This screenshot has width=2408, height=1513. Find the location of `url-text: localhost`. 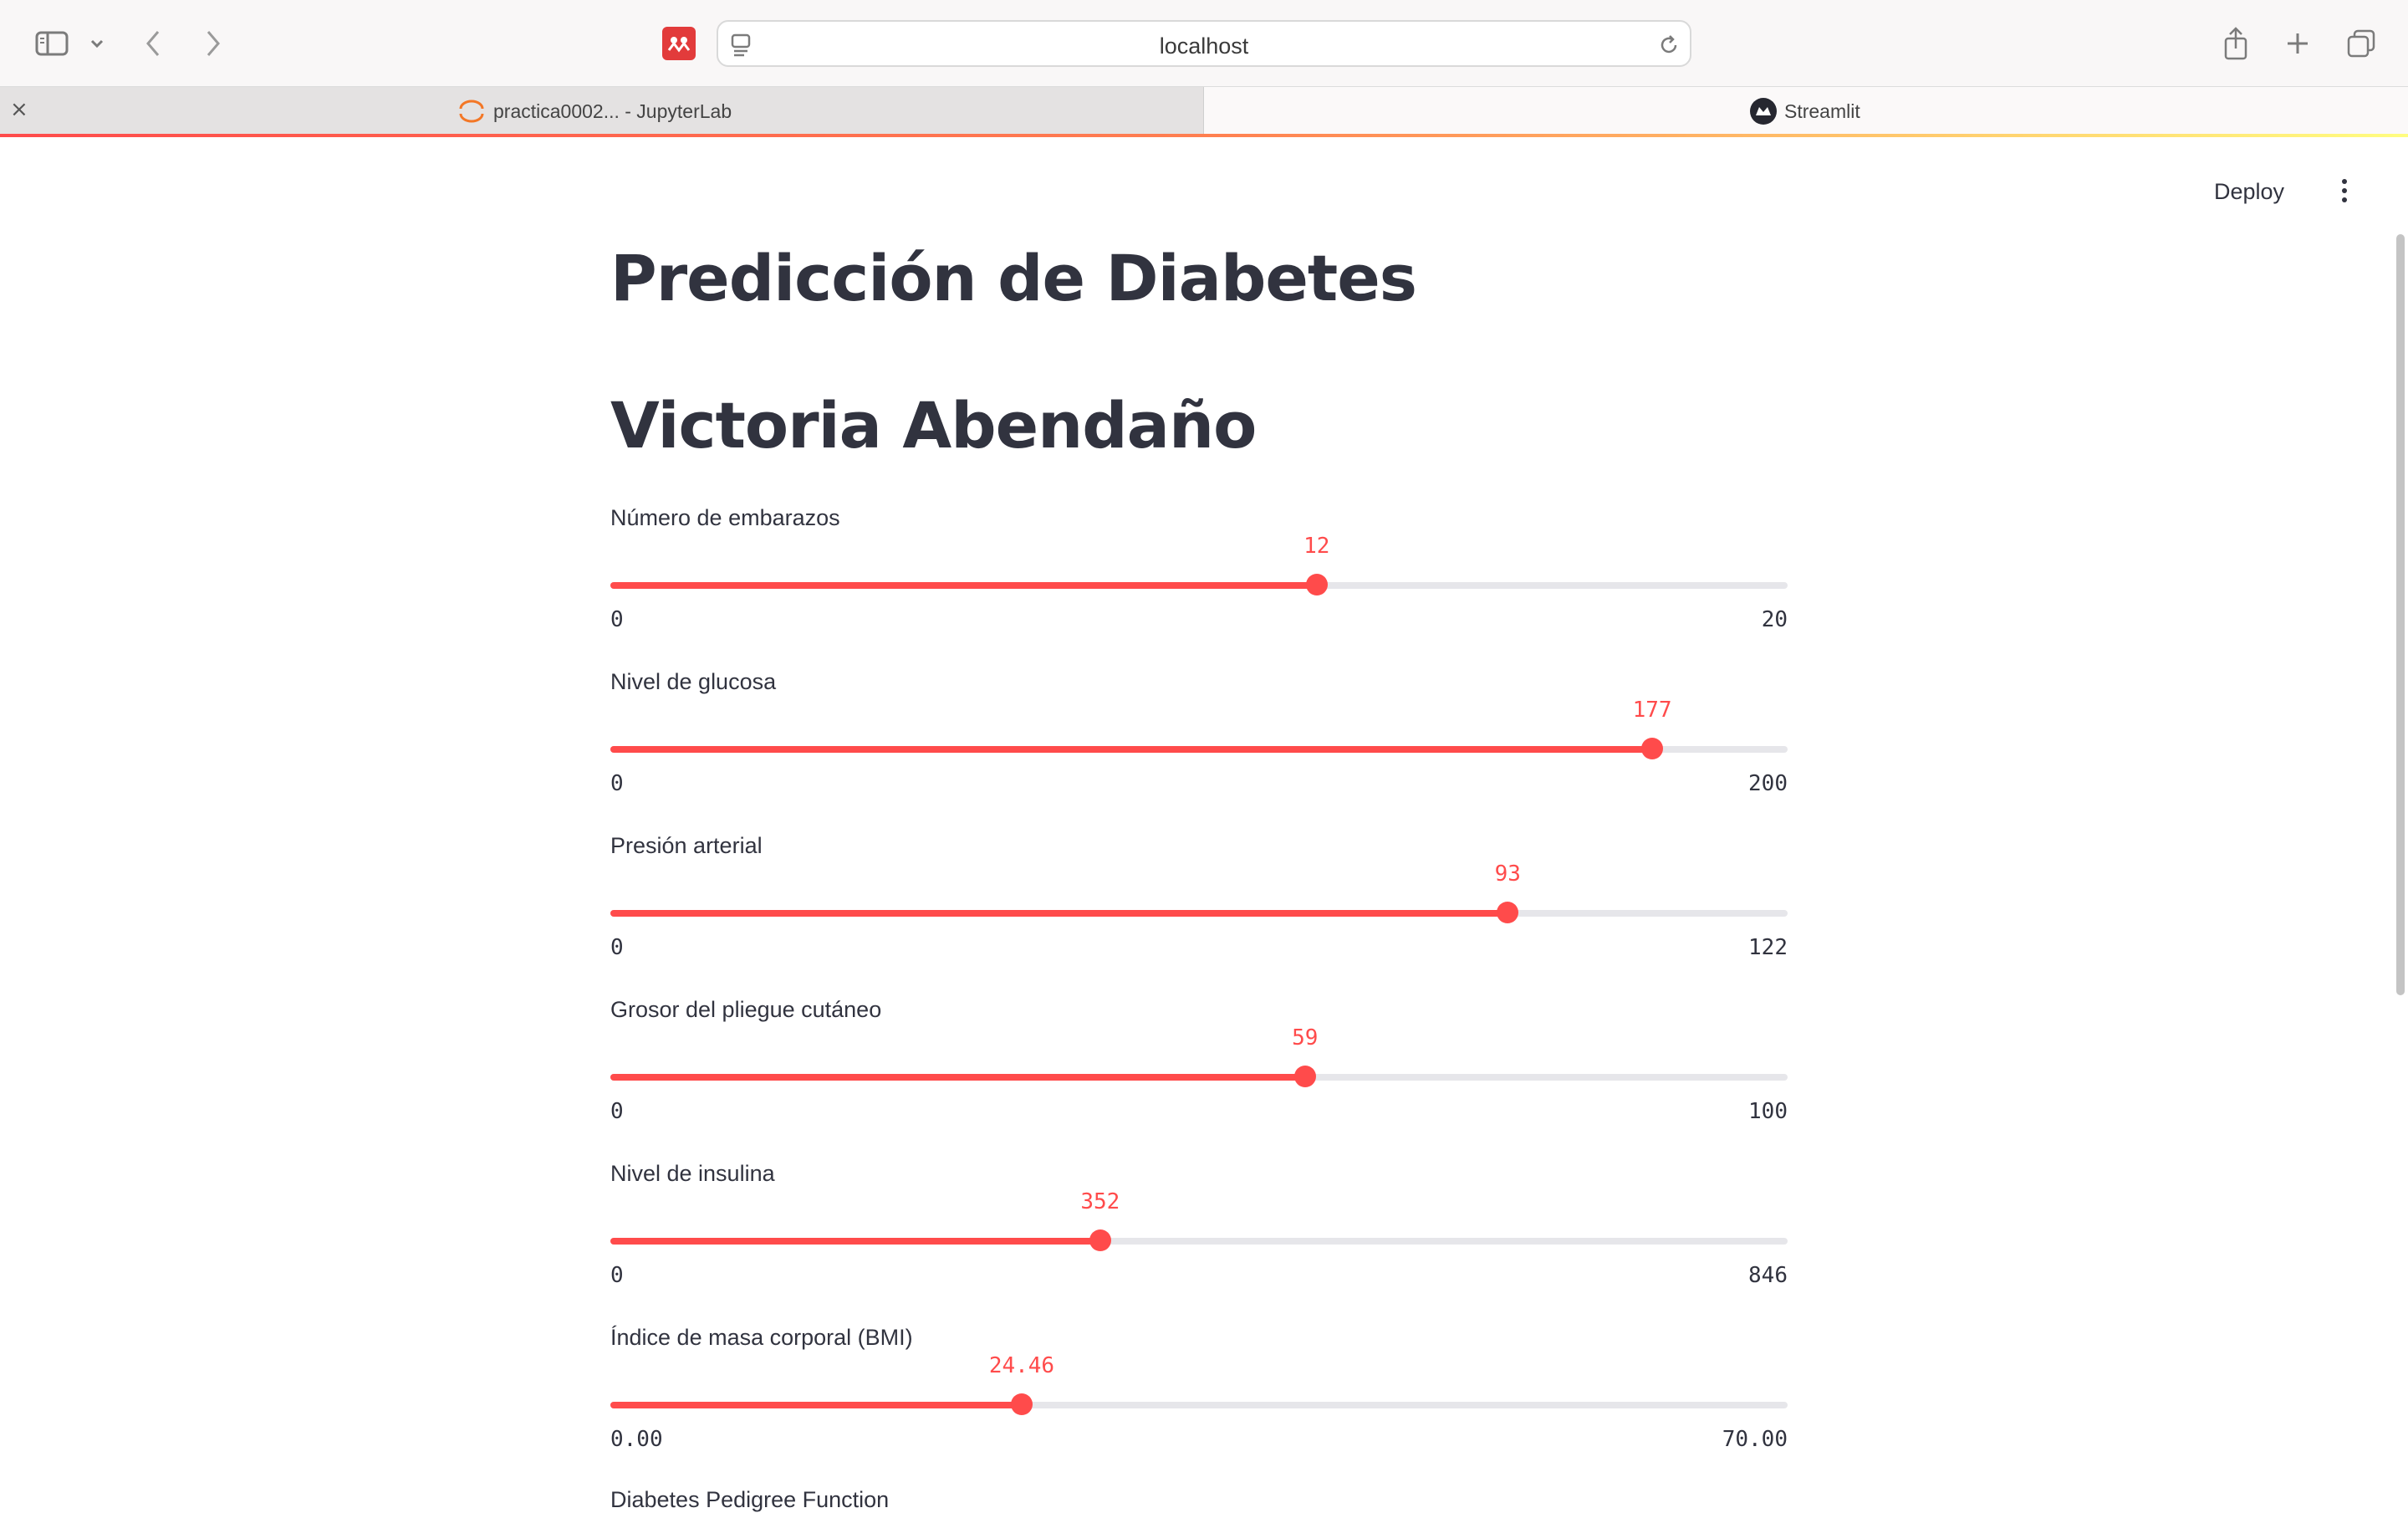

url-text: localhost is located at coordinates (1204, 46).